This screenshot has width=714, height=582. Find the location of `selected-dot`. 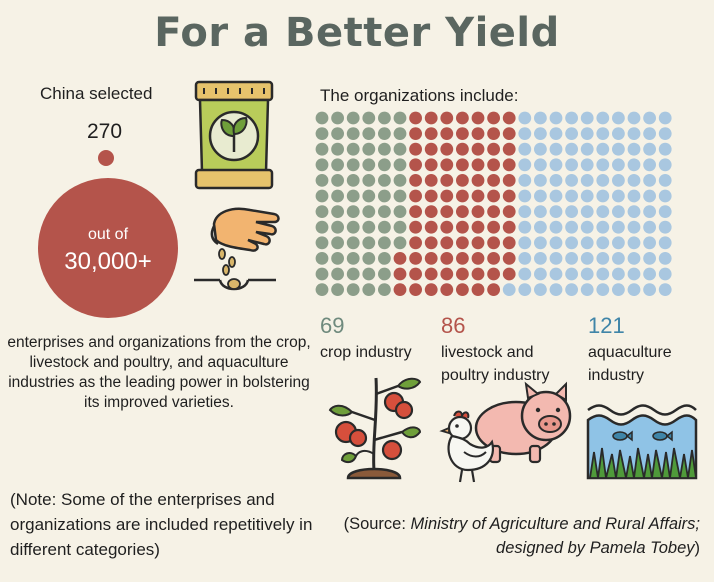

selected-dot is located at coordinates (106, 158).